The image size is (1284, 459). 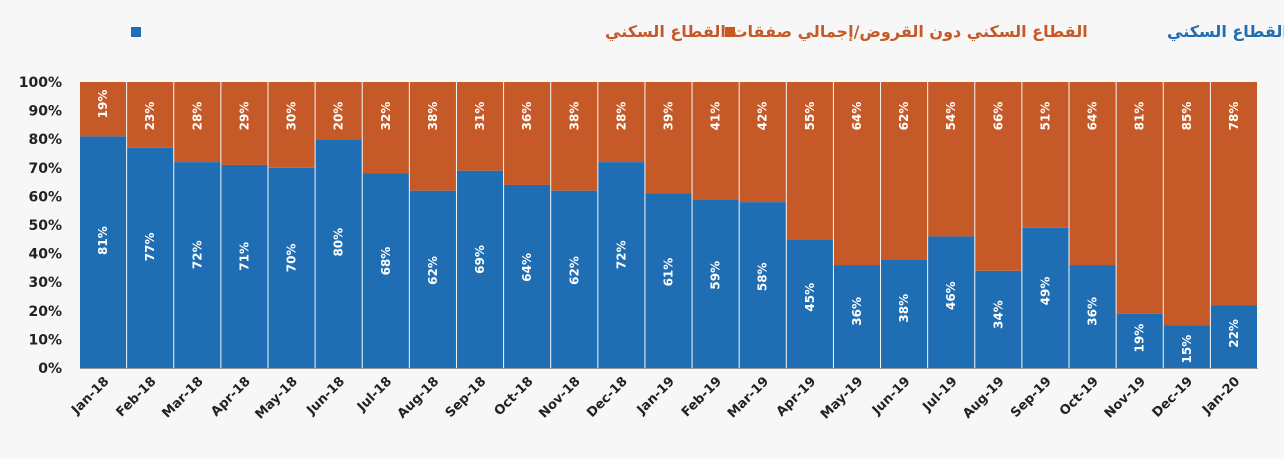 I want to click on x-tick-label: Jan-20, so click(x=1221, y=396).